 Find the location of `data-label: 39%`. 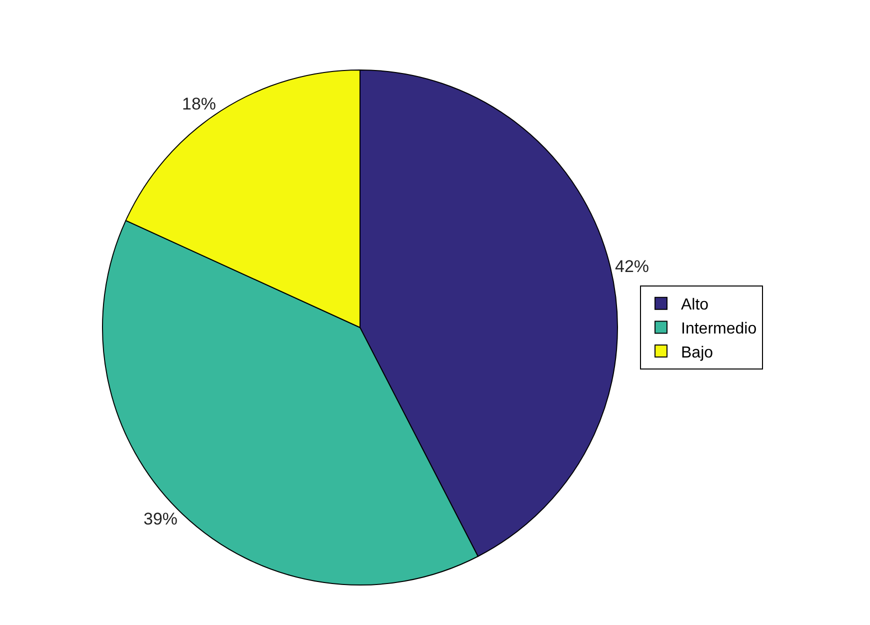

data-label: 39% is located at coordinates (161, 518).